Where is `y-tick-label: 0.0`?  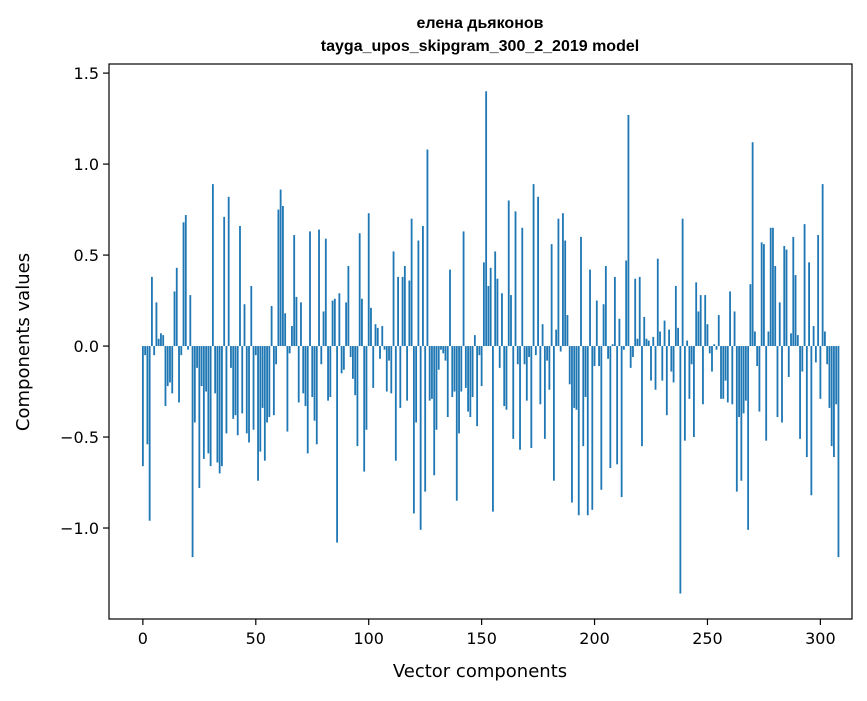 y-tick-label: 0.0 is located at coordinates (86, 346).